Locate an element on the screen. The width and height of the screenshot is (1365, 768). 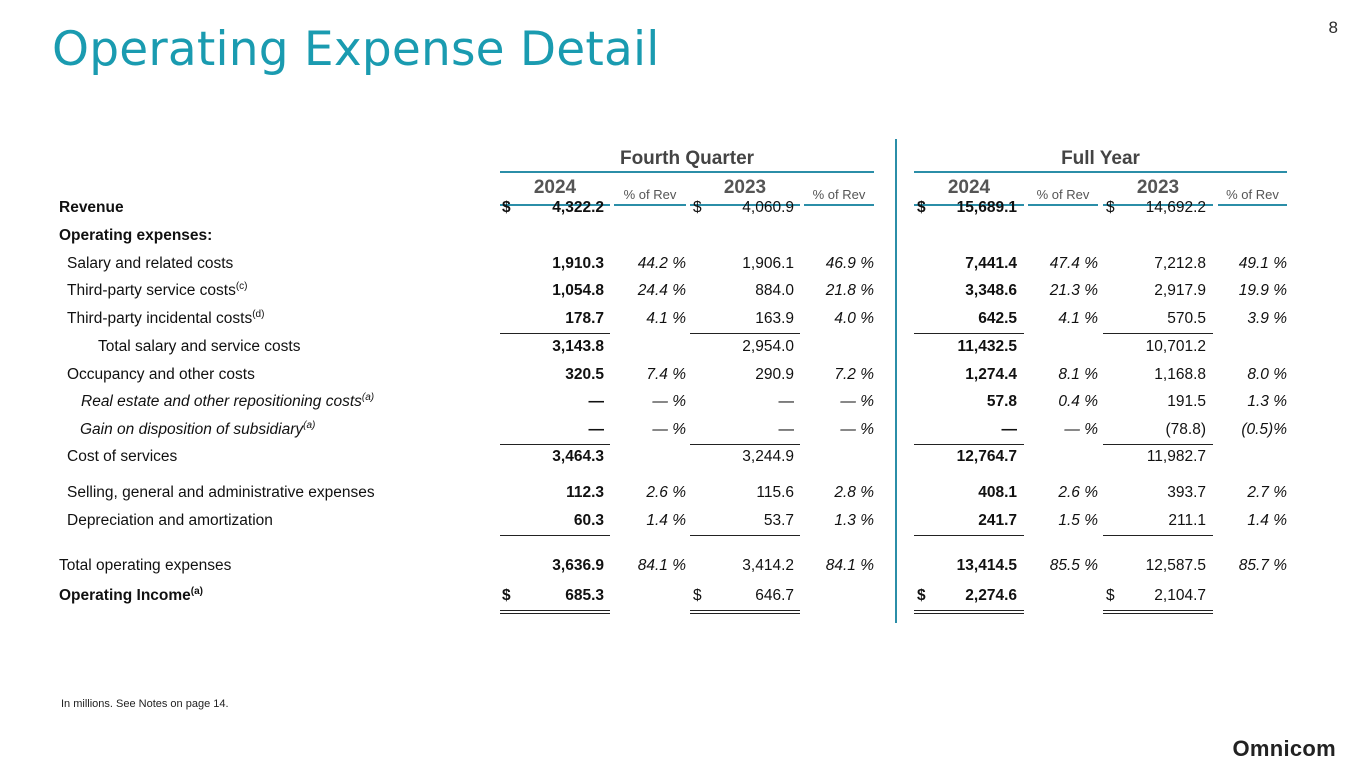
row-label-text: Gain on disposition of subsidiary is located at coordinates (192, 429).